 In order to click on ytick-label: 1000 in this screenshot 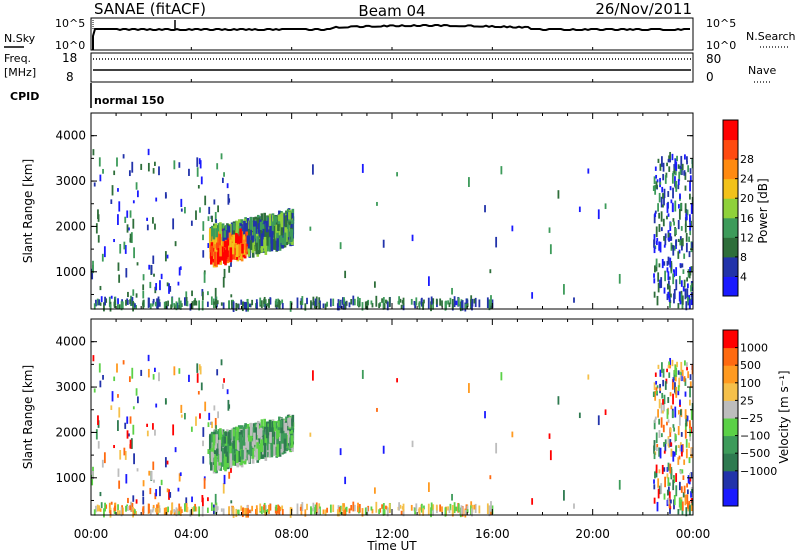, I will do `click(70, 478)`.